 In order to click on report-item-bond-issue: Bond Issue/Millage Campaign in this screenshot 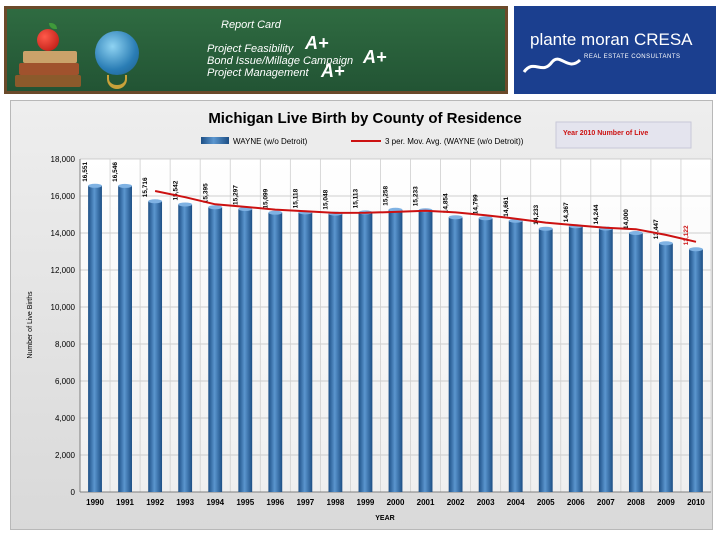, I will do `click(280, 61)`.